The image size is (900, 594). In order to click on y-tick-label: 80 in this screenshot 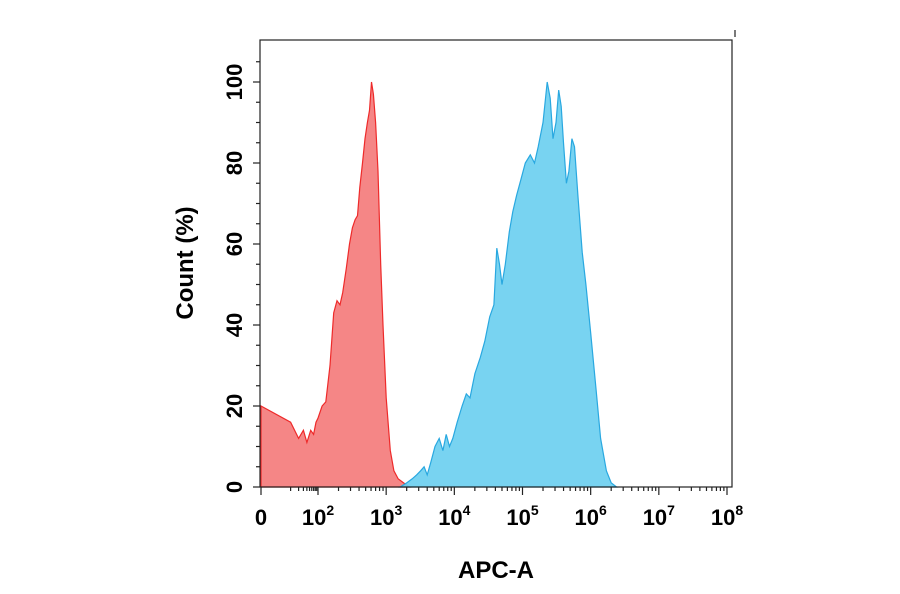, I will do `click(234, 163)`.